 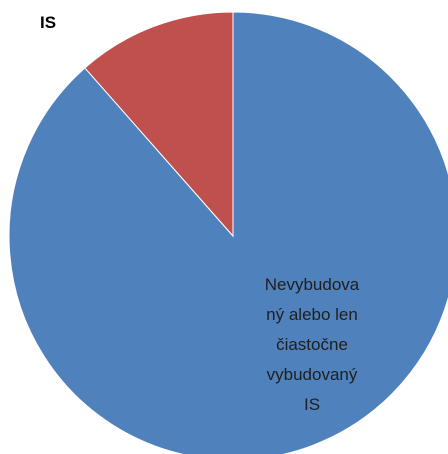 What do you see at coordinates (312, 374) in the screenshot?
I see `slice-0-label-line-3: vybudovaný` at bounding box center [312, 374].